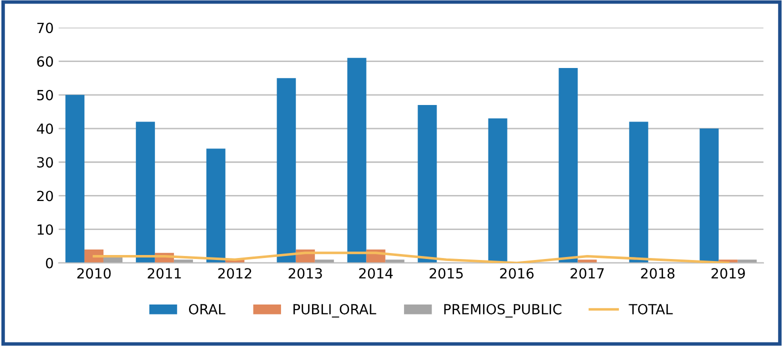 Image resolution: width=783 pixels, height=346 pixels. Describe the element at coordinates (517, 273) in the screenshot. I see `x-tick-label: 2016` at that location.